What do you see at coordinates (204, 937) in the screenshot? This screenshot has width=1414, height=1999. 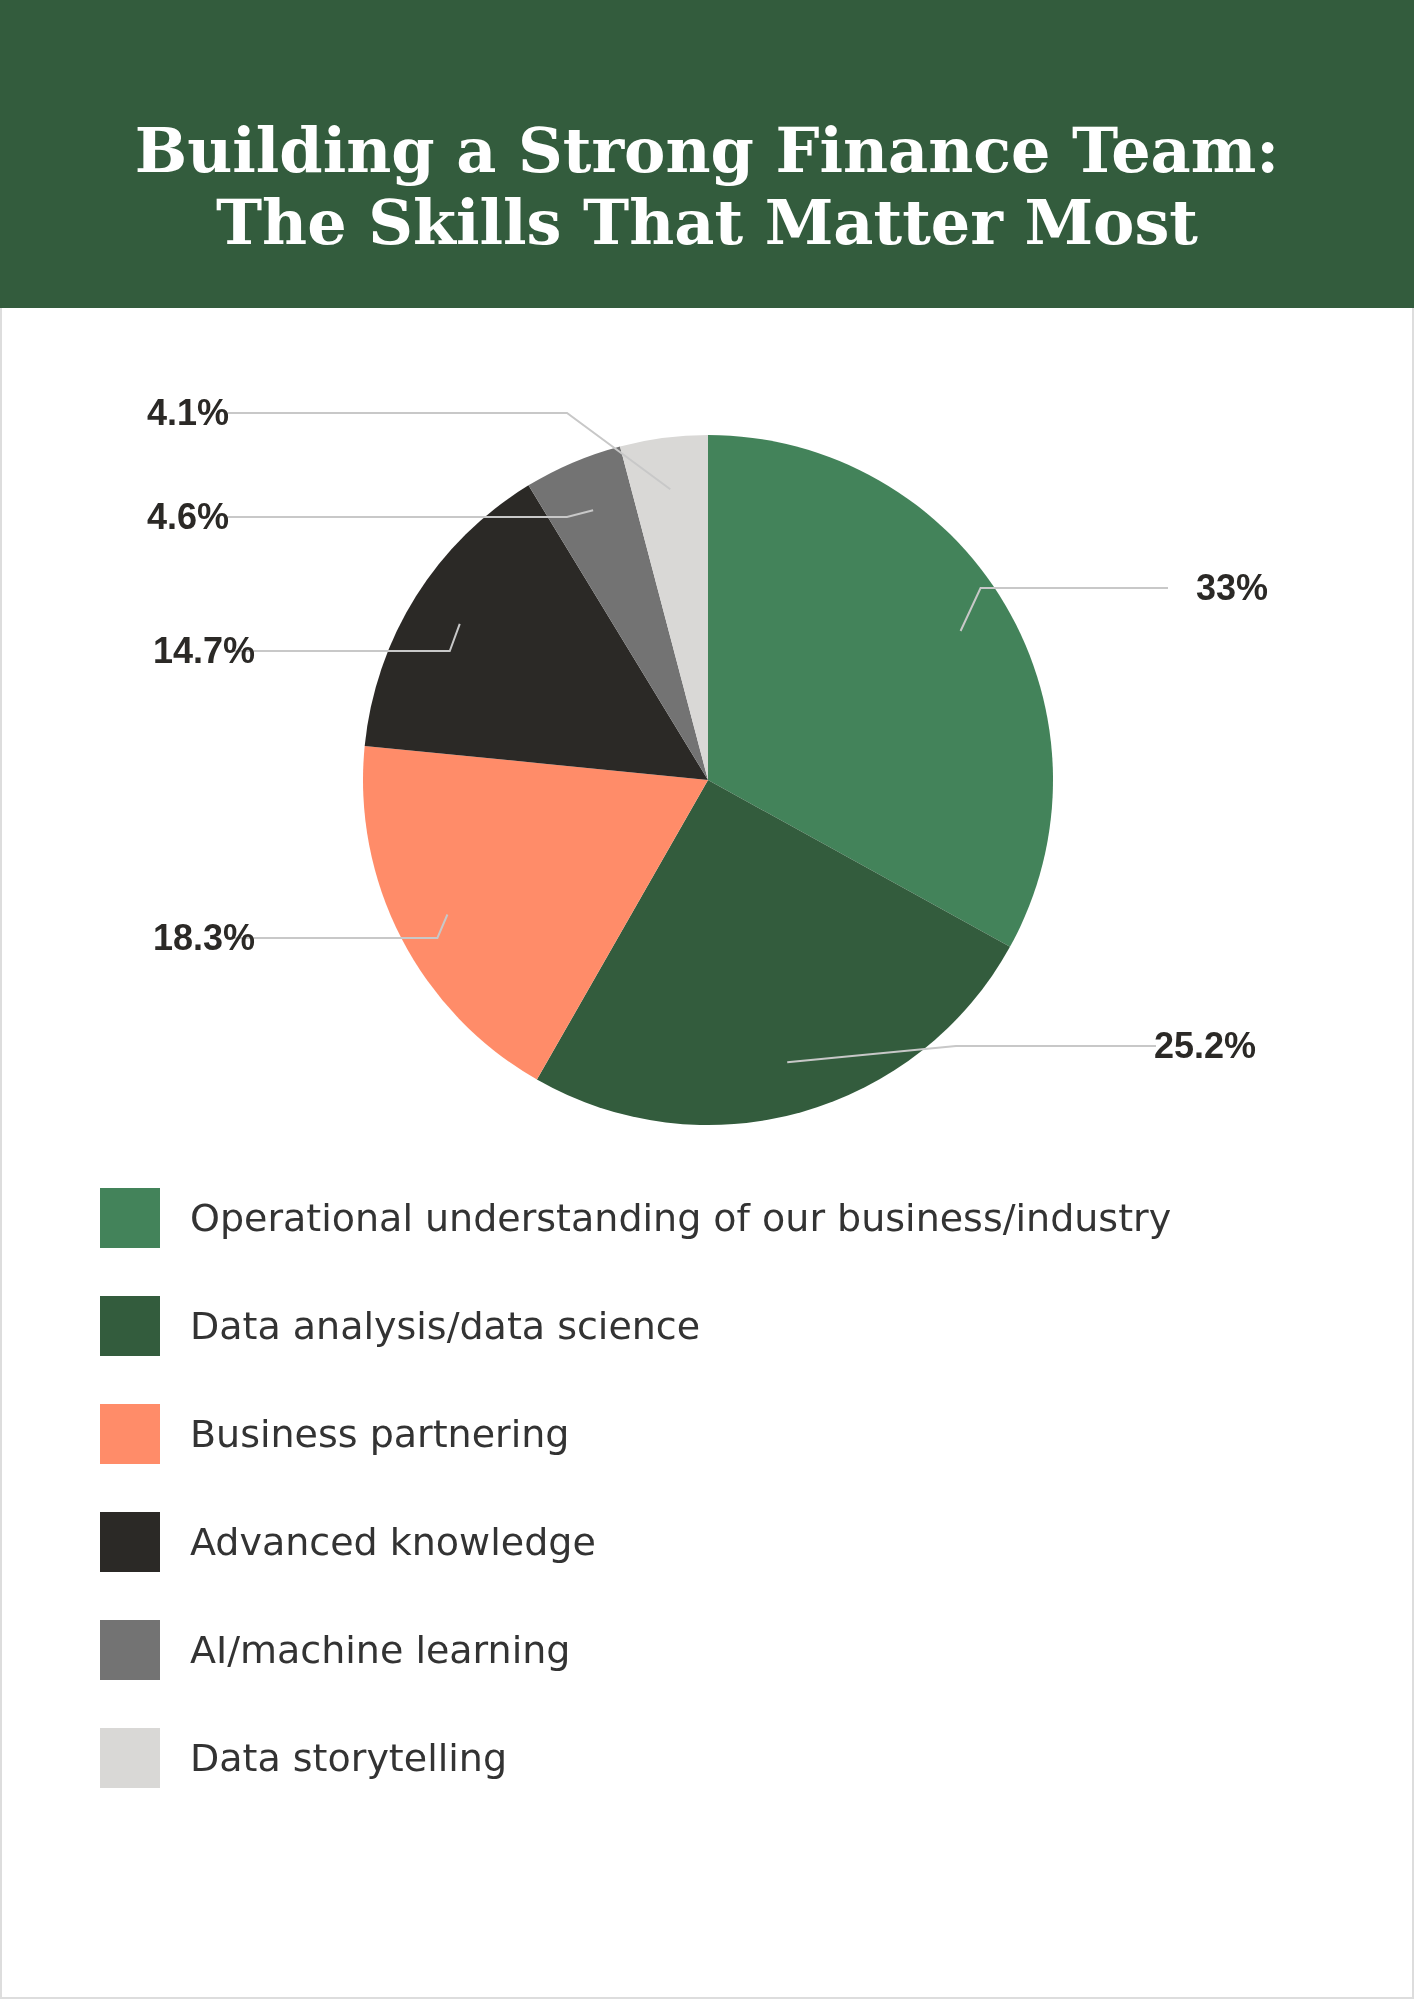 I see `data-label: 18.3%` at bounding box center [204, 937].